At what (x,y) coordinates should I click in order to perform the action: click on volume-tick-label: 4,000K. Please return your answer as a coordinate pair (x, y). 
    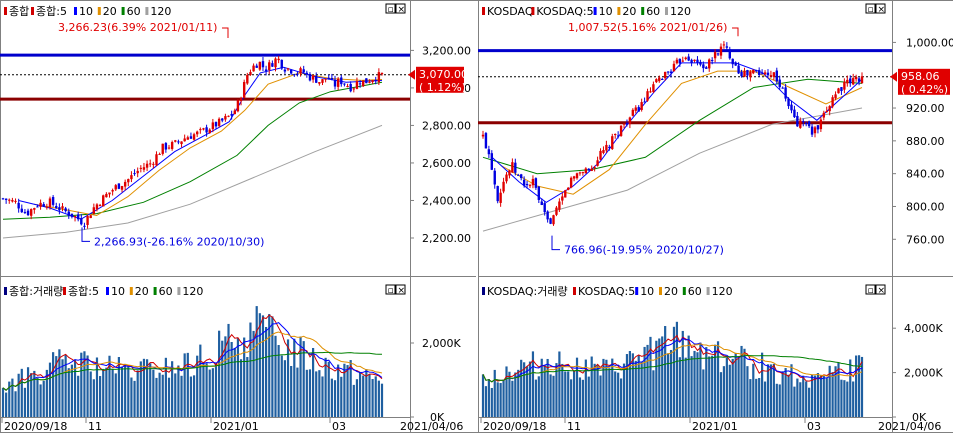
    Looking at the image, I should click on (923, 328).